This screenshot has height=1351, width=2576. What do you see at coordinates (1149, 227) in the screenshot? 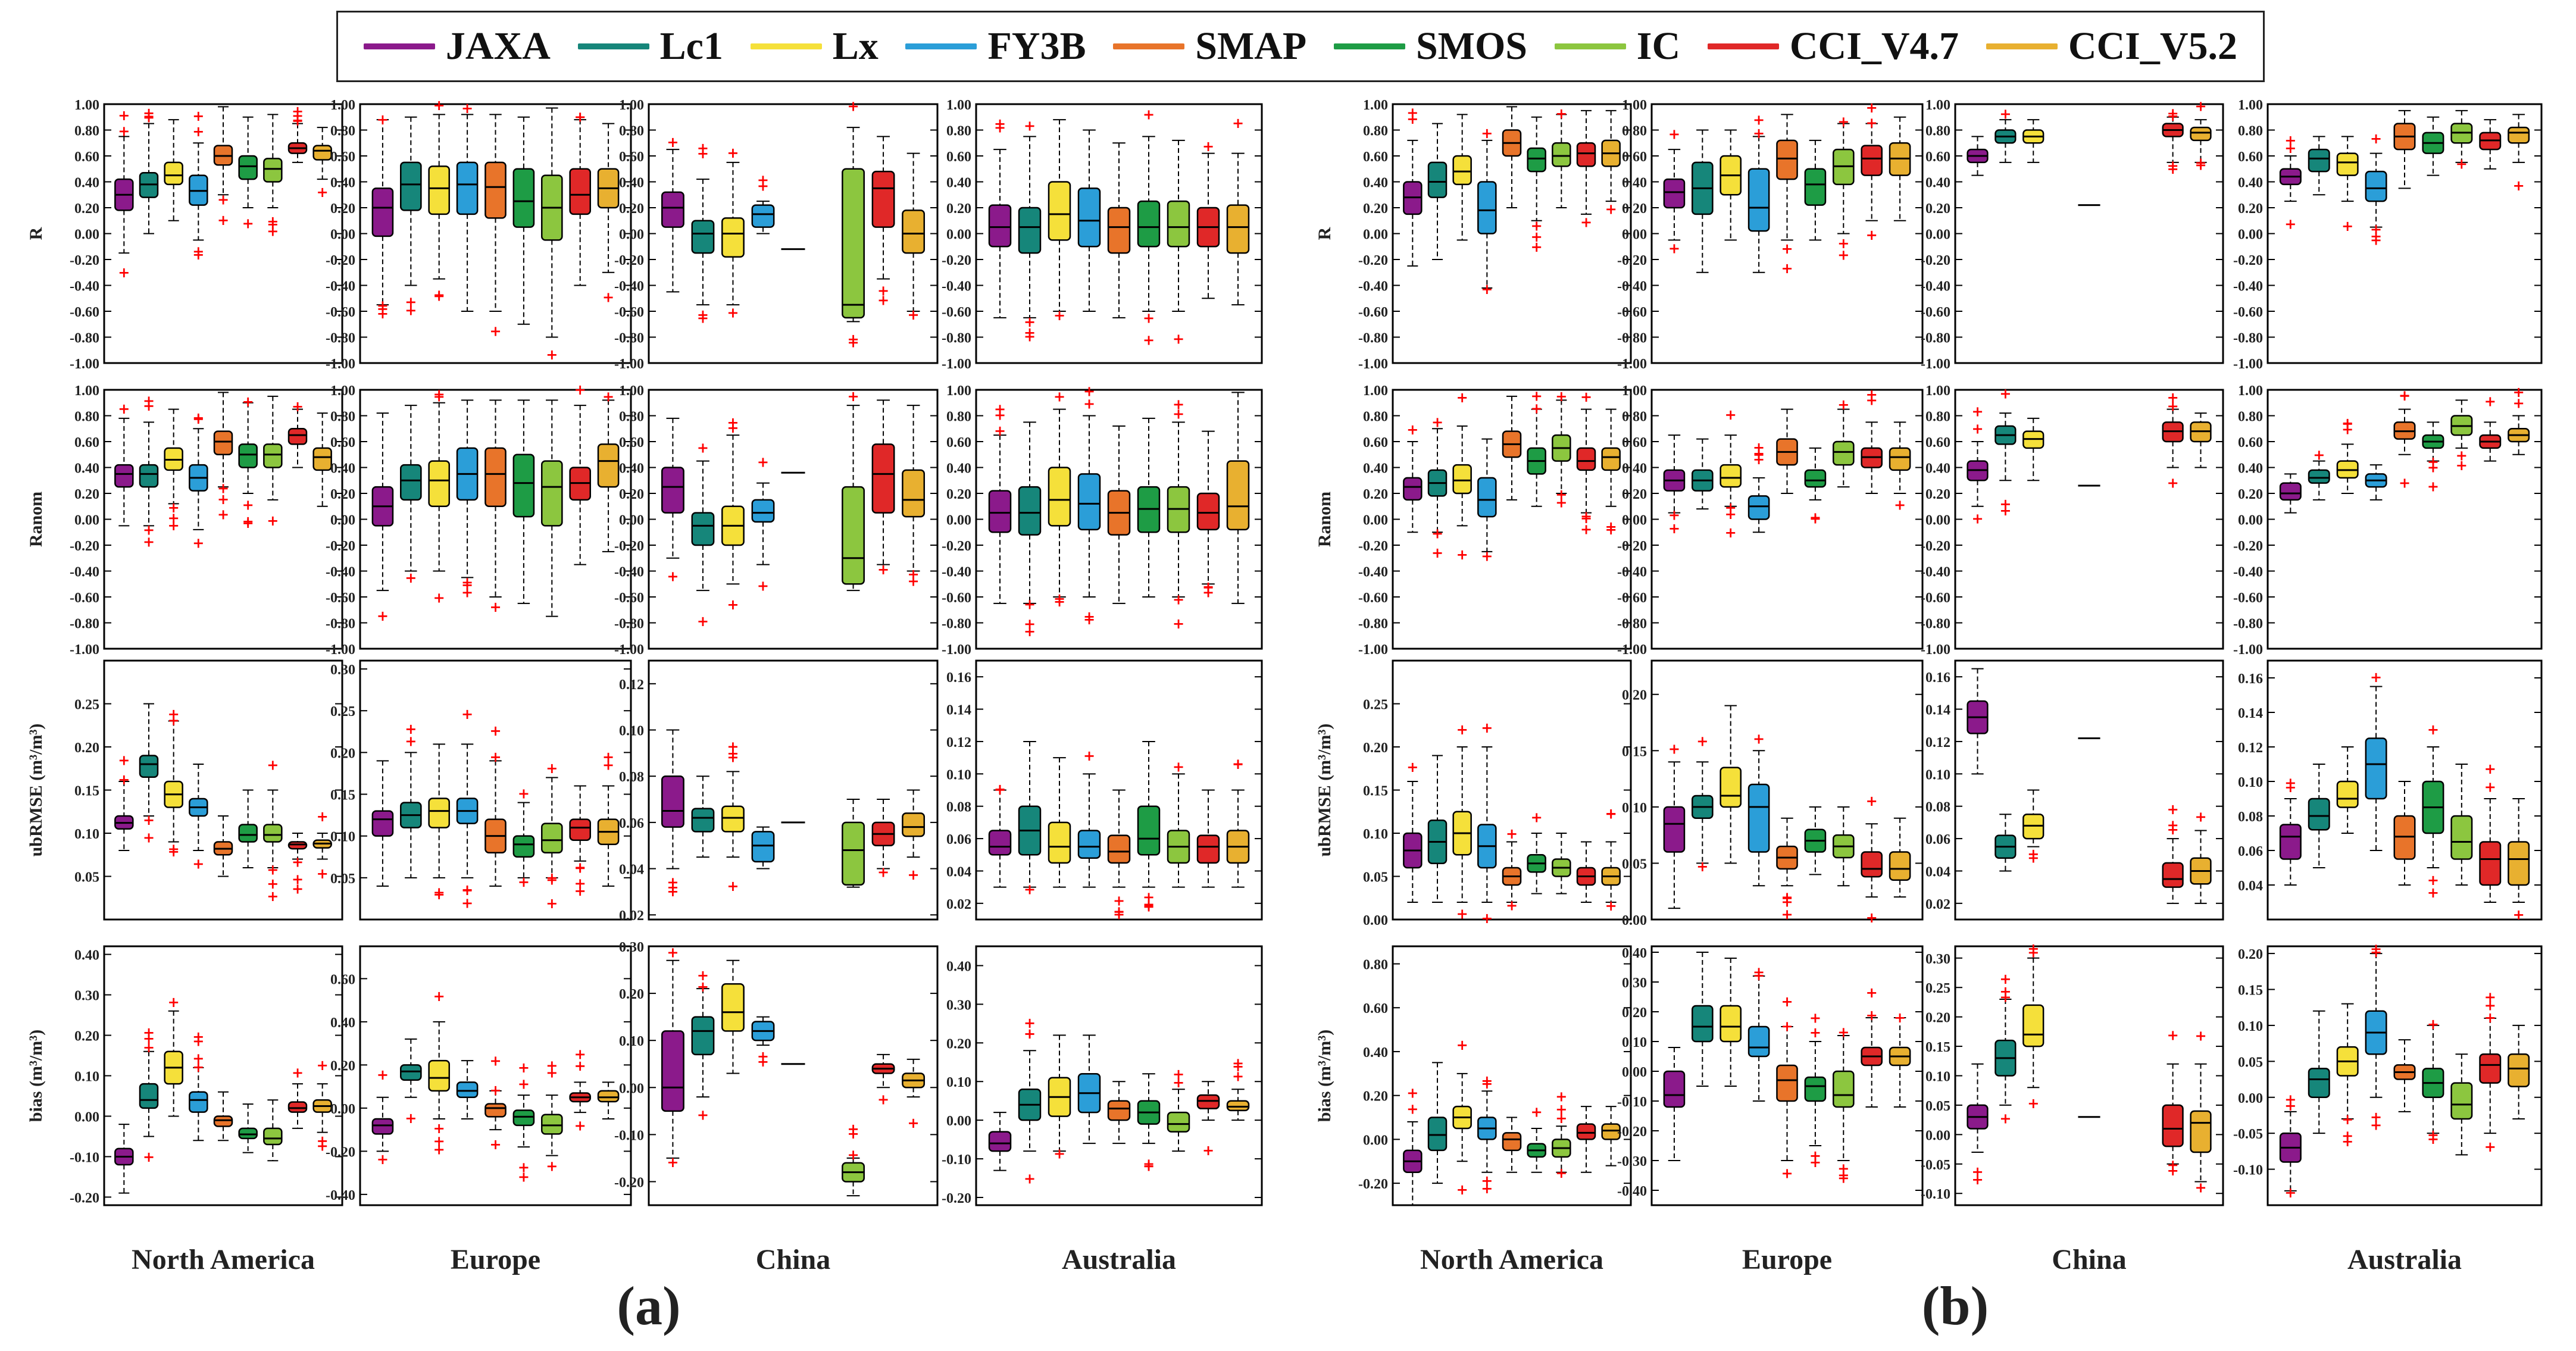
I see `box-smos: + + +` at bounding box center [1149, 227].